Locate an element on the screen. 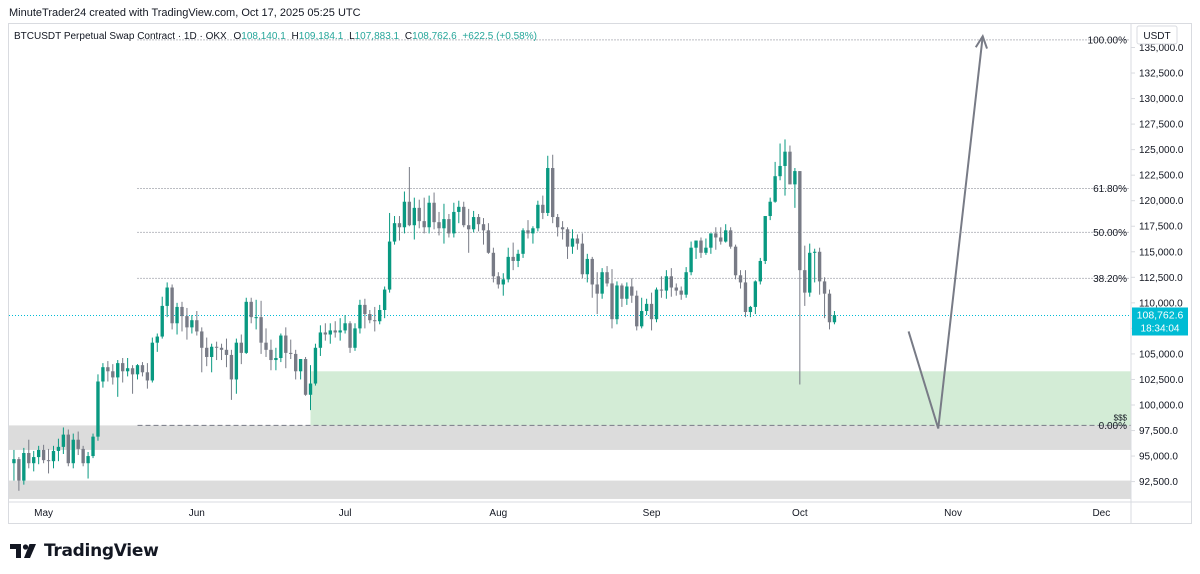  legend-high: 109,184.1 is located at coordinates (321, 36).